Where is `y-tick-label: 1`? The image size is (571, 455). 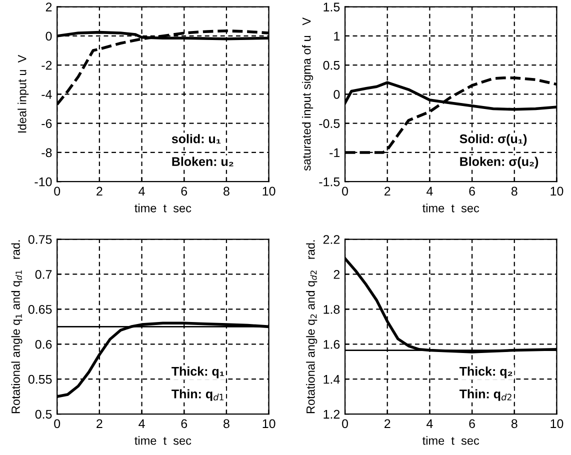
y-tick-label: 1 is located at coordinates (337, 36).